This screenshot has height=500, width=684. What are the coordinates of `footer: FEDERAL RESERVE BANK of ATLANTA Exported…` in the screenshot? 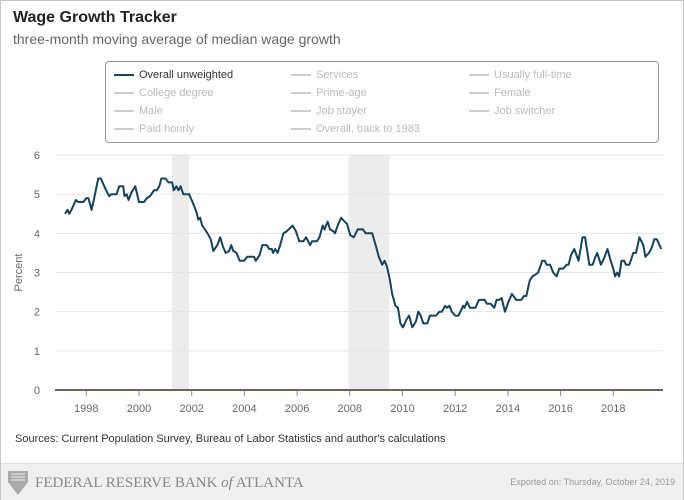 It's located at (342, 481).